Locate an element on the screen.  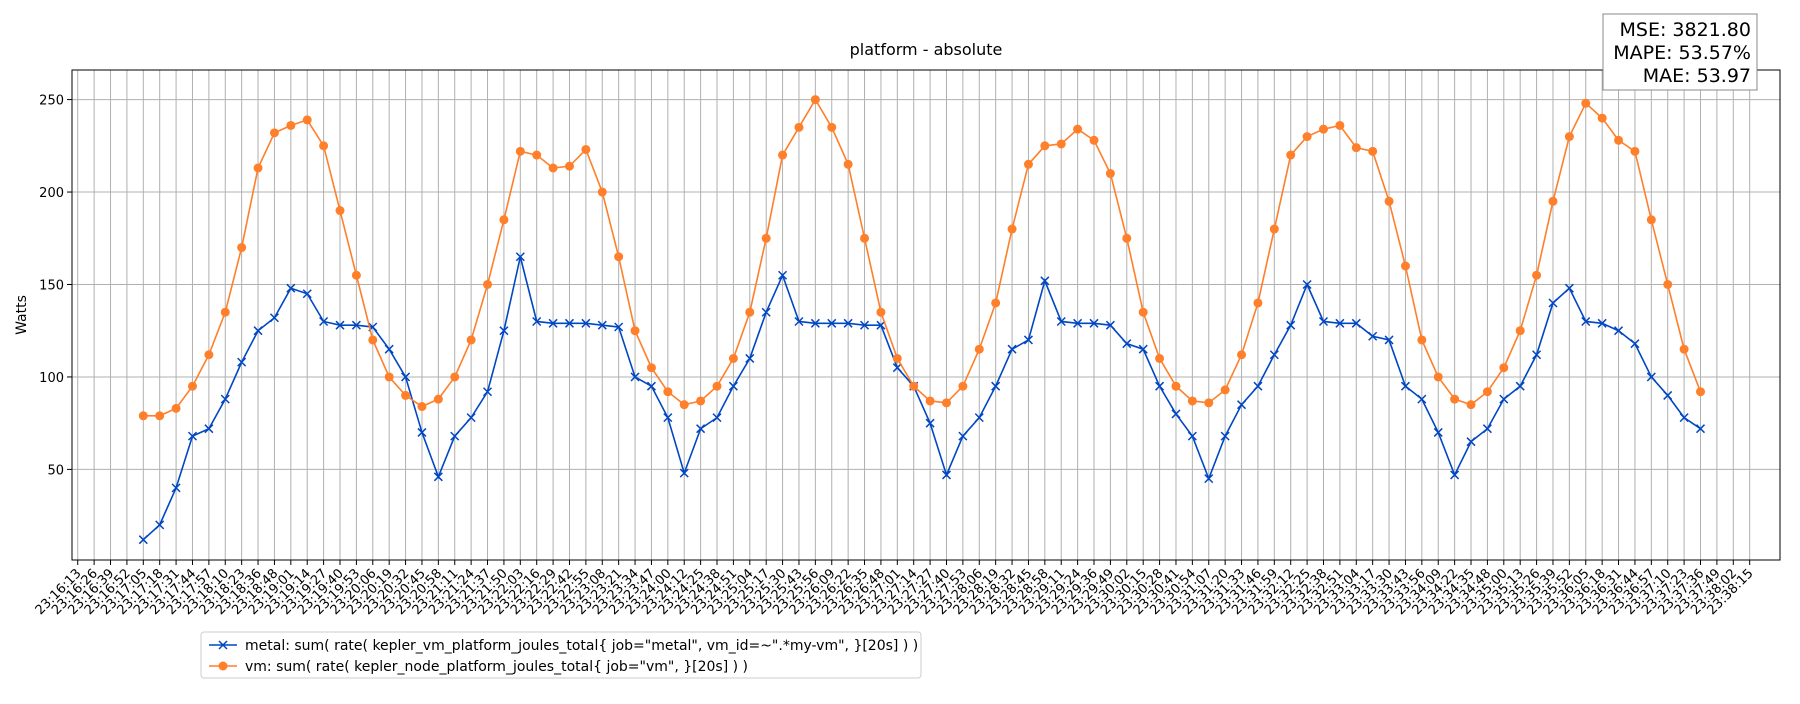
y-tick-label: 150 is located at coordinates (51, 285).